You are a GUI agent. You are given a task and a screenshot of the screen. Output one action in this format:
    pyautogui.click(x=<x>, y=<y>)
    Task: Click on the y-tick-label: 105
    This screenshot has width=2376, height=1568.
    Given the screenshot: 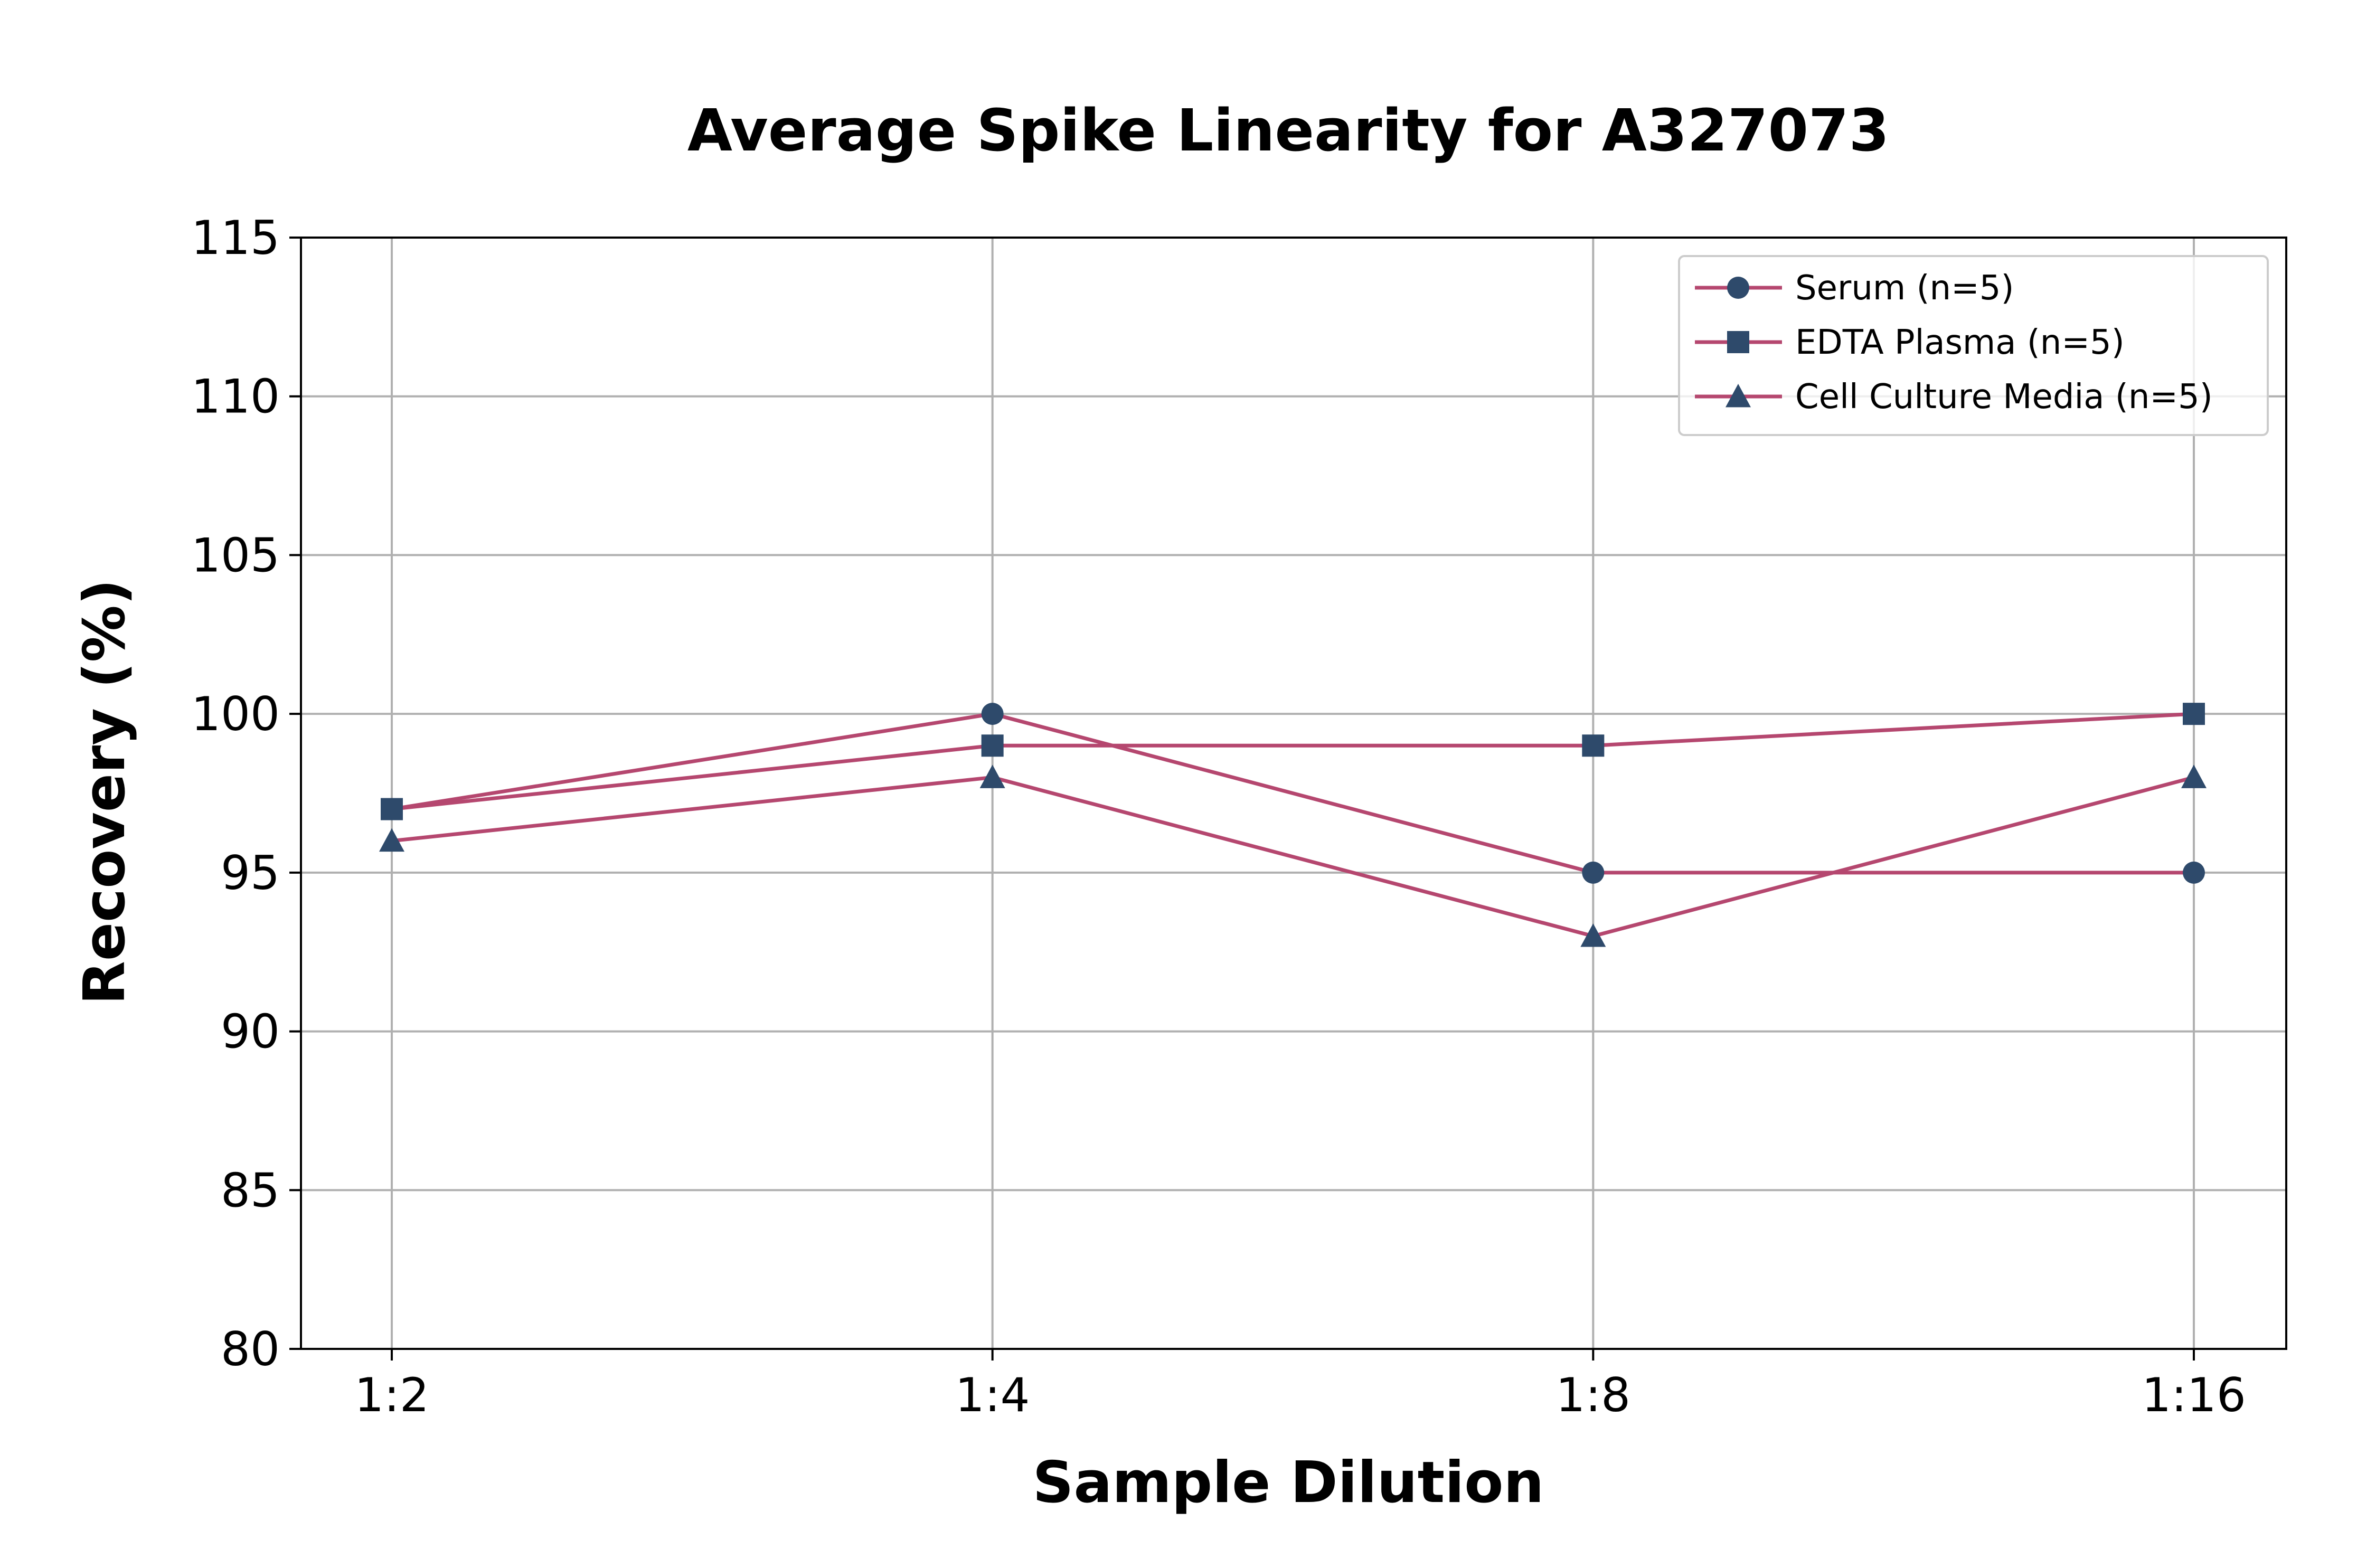 What is the action you would take?
    pyautogui.click(x=236, y=555)
    